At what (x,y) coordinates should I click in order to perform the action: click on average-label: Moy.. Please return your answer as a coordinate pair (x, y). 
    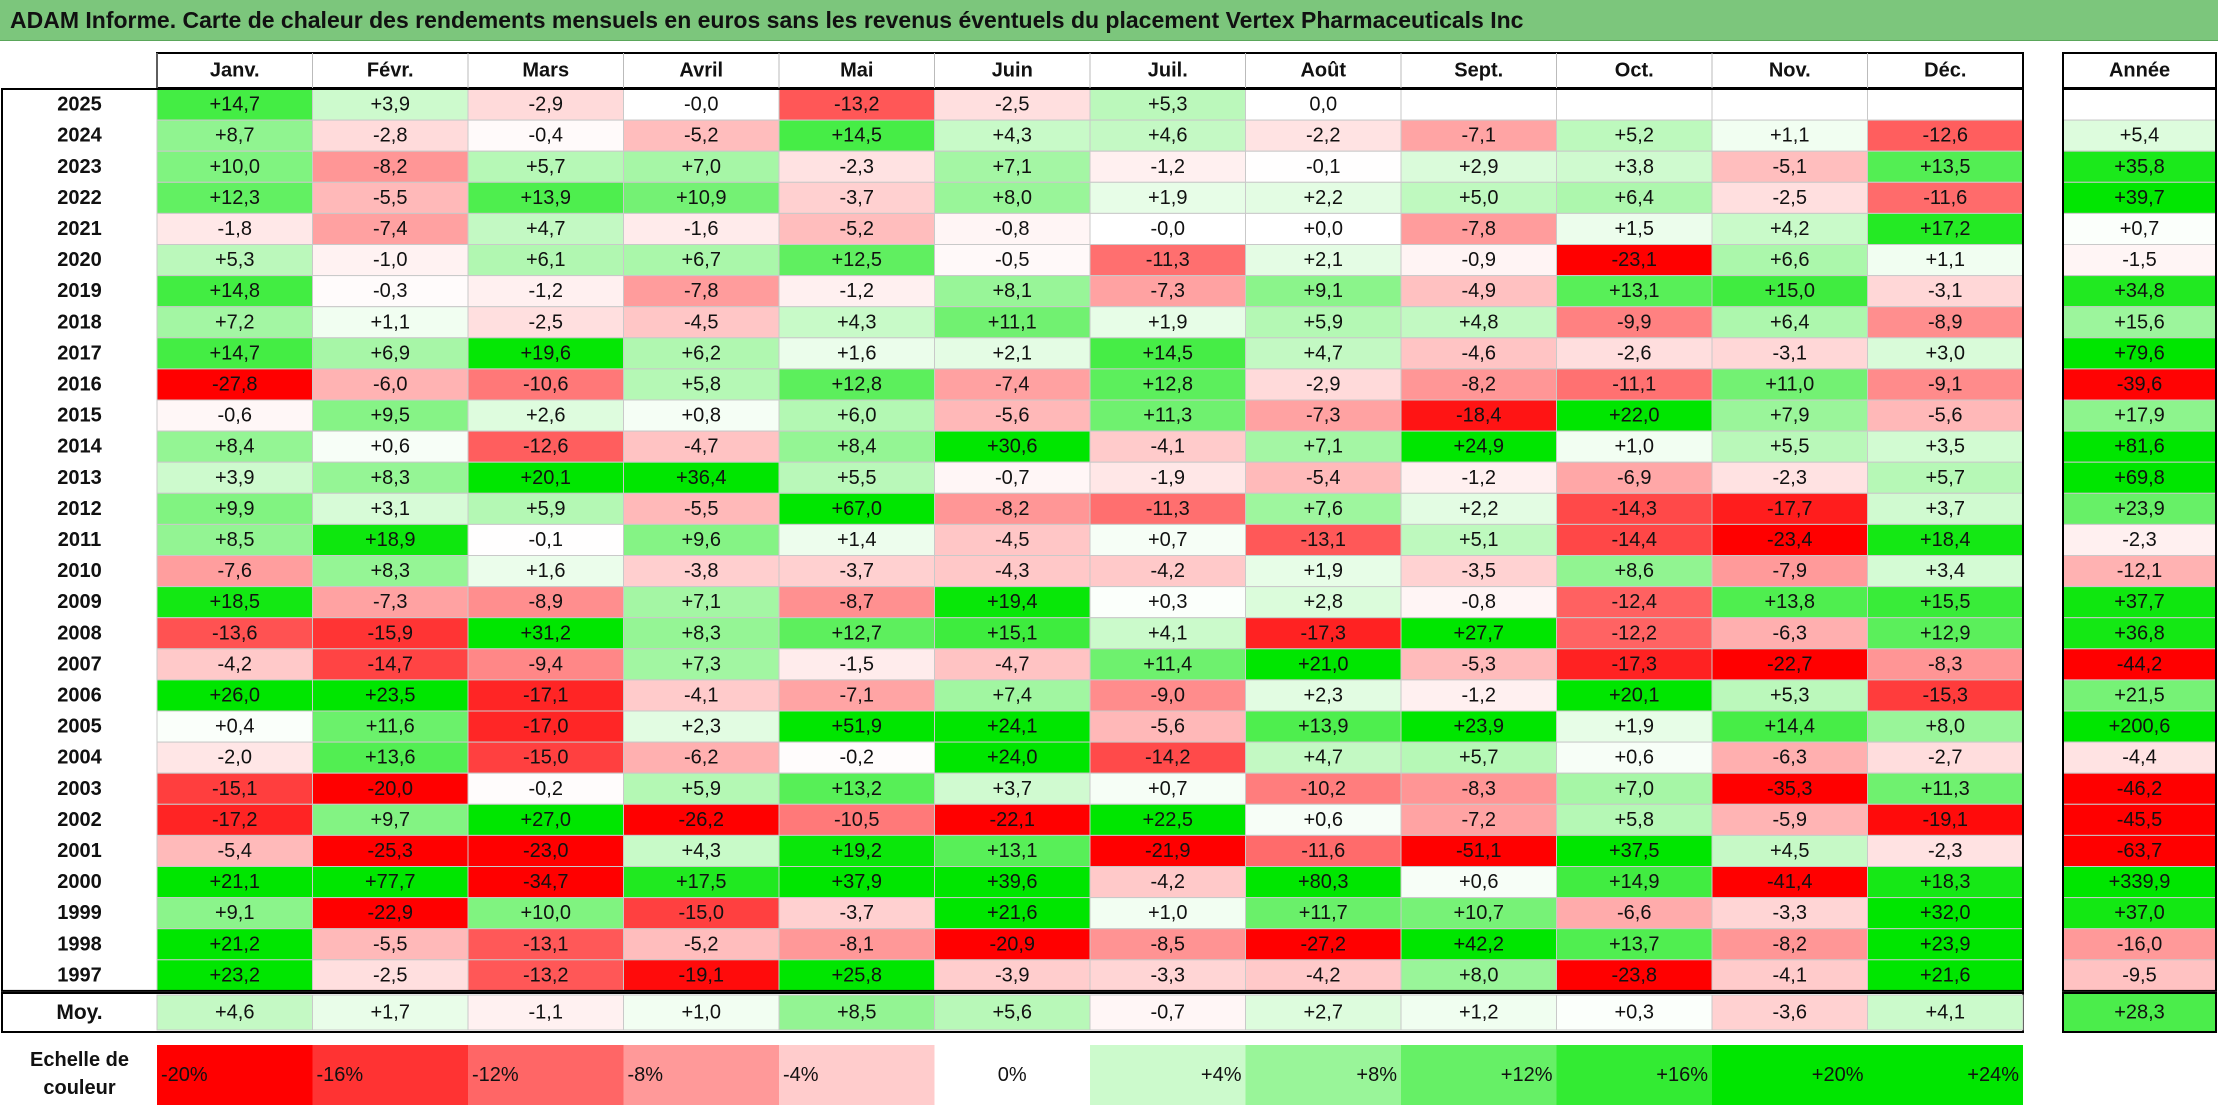
    Looking at the image, I should click on (79, 1012).